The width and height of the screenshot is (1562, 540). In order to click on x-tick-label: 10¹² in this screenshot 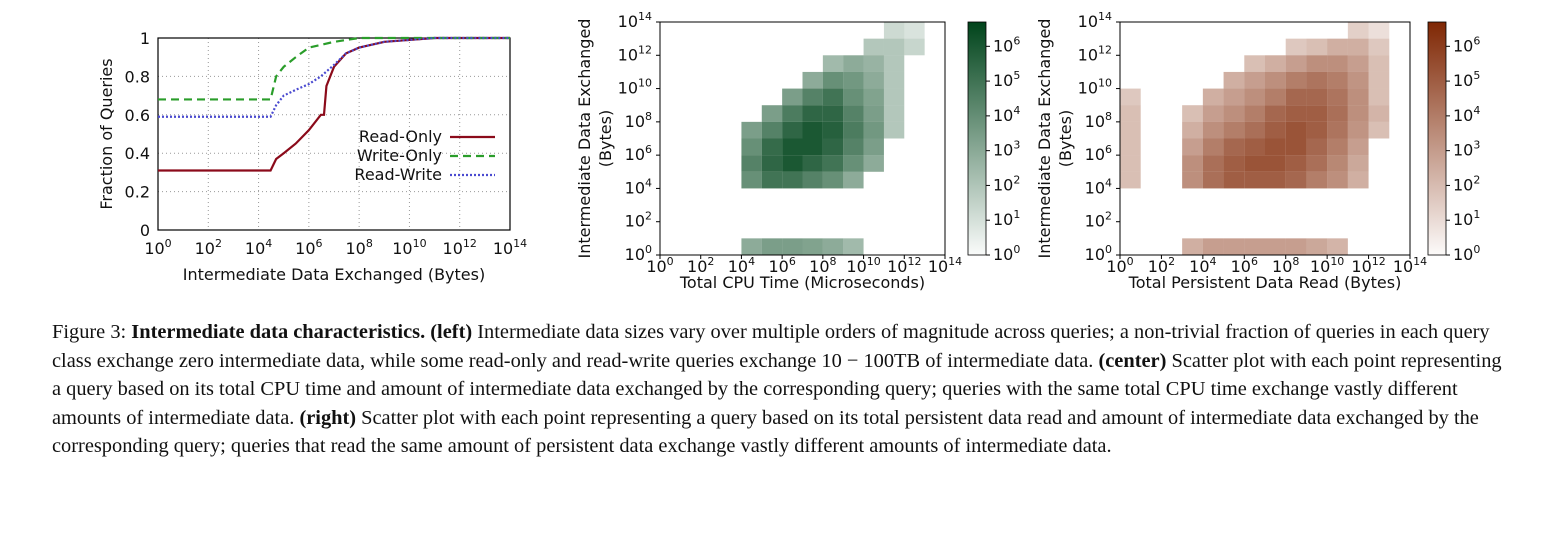, I will do `click(1368, 265)`.